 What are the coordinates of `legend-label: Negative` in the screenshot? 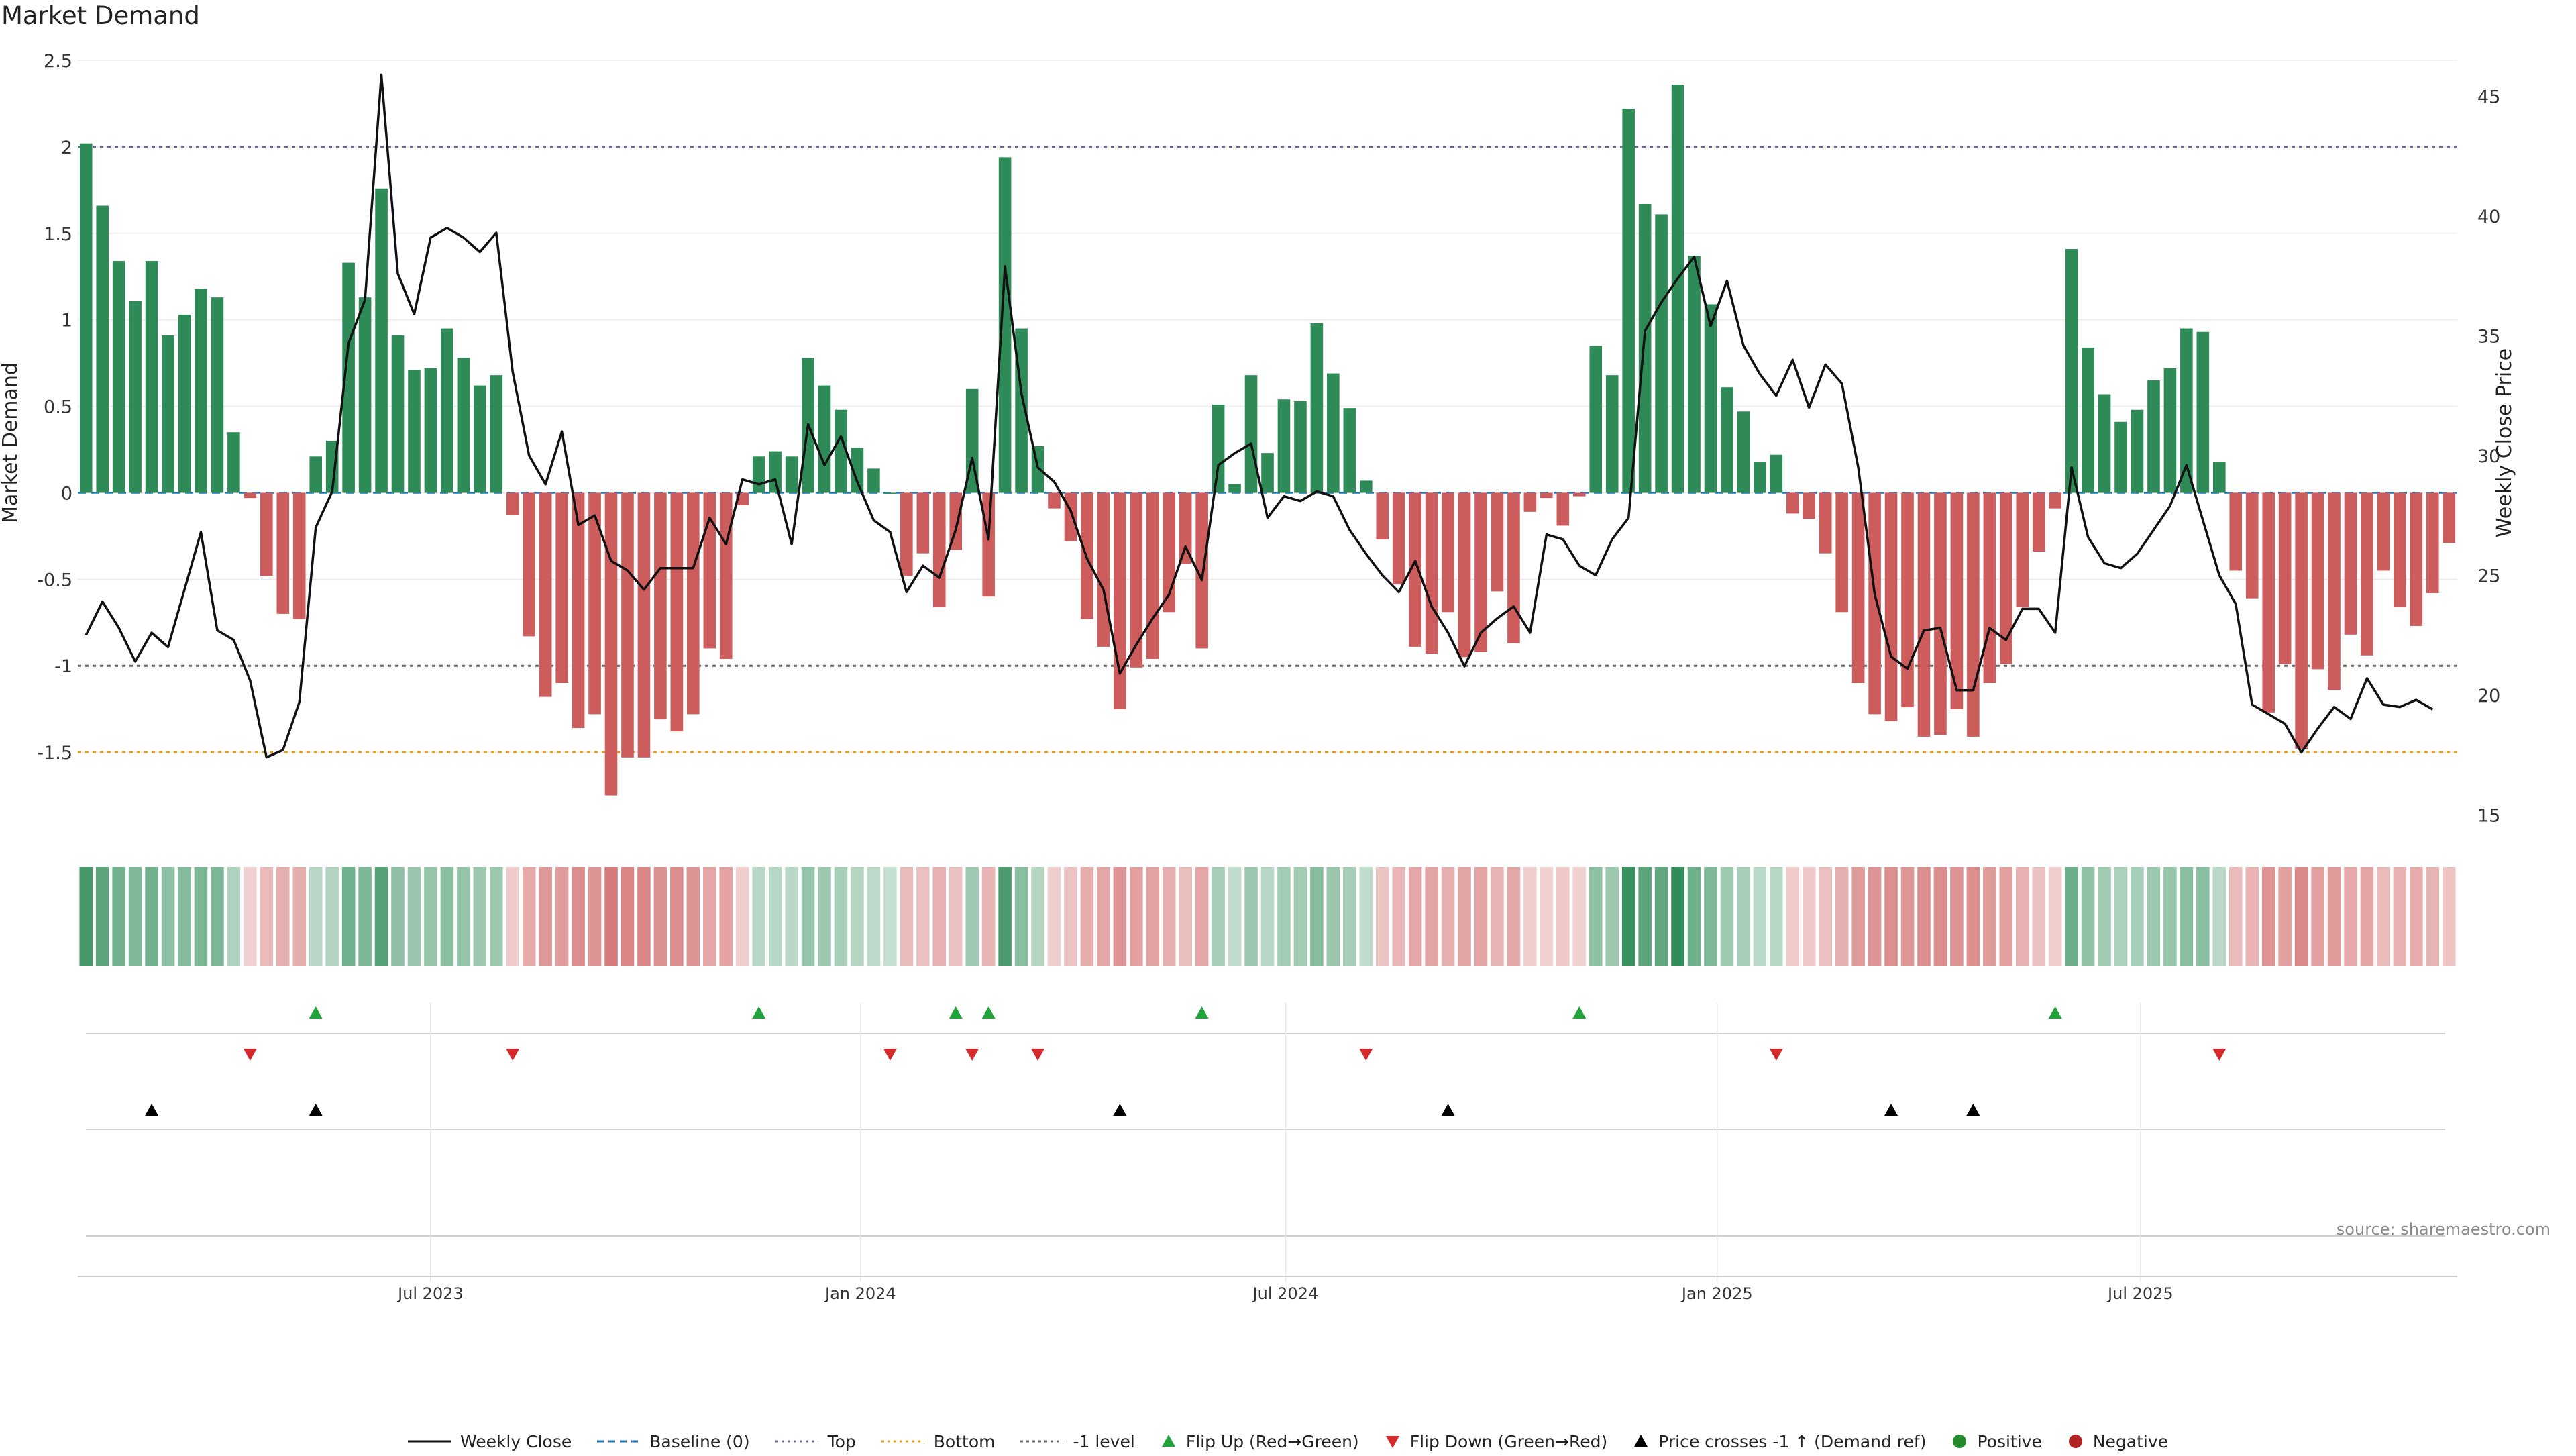 It's located at (2130, 1441).